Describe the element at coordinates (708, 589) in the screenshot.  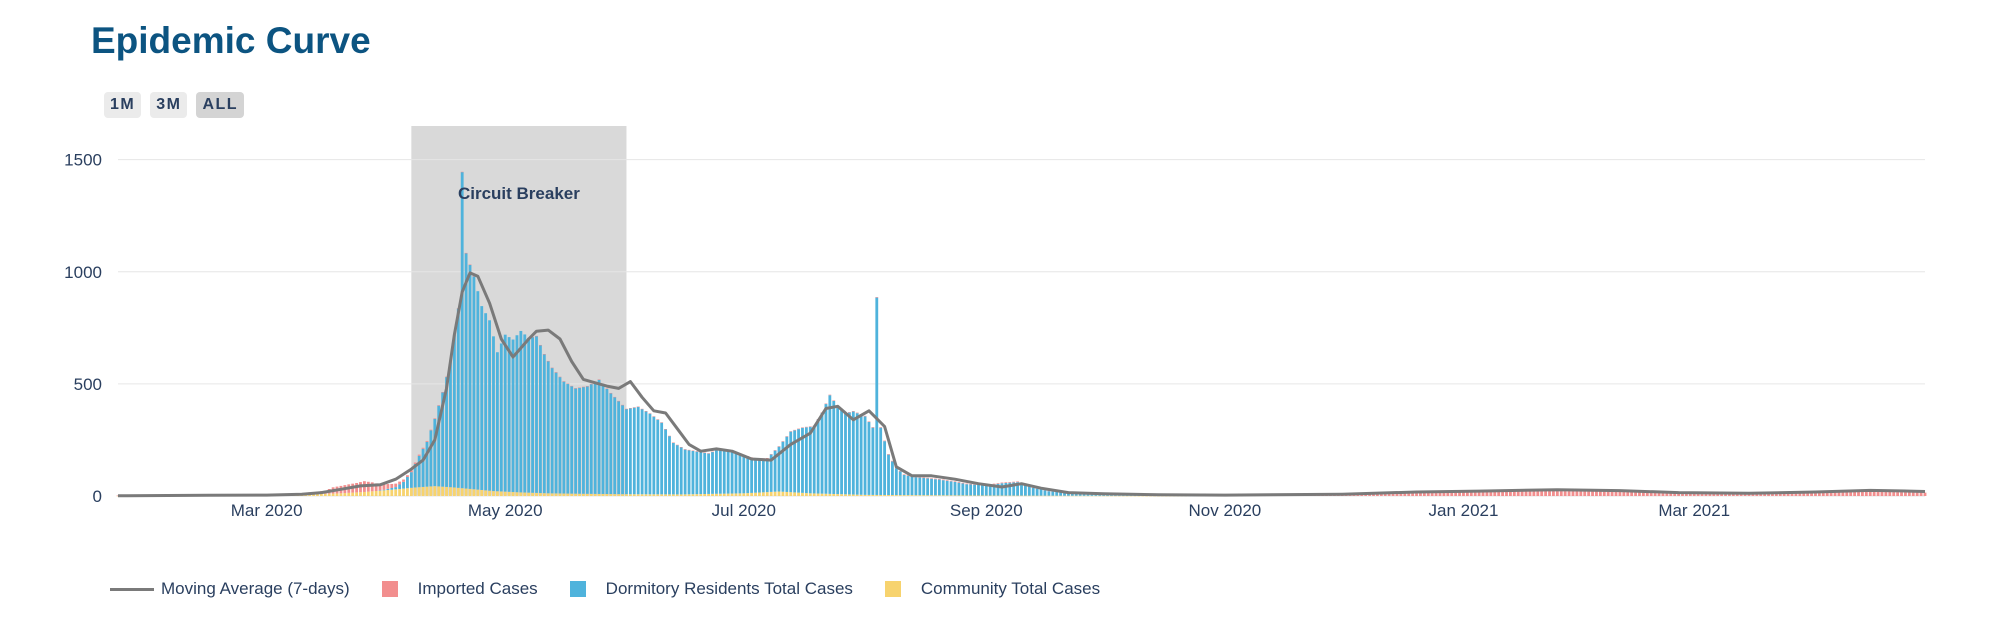
I see `legend-item-dormitory: Dormitory Residents Total Cases` at that location.